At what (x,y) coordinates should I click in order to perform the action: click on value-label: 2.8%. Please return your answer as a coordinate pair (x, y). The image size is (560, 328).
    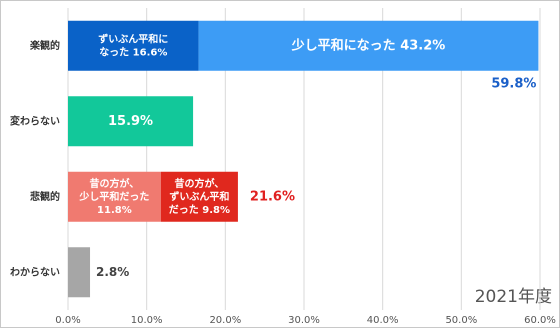
    Looking at the image, I should click on (112, 272).